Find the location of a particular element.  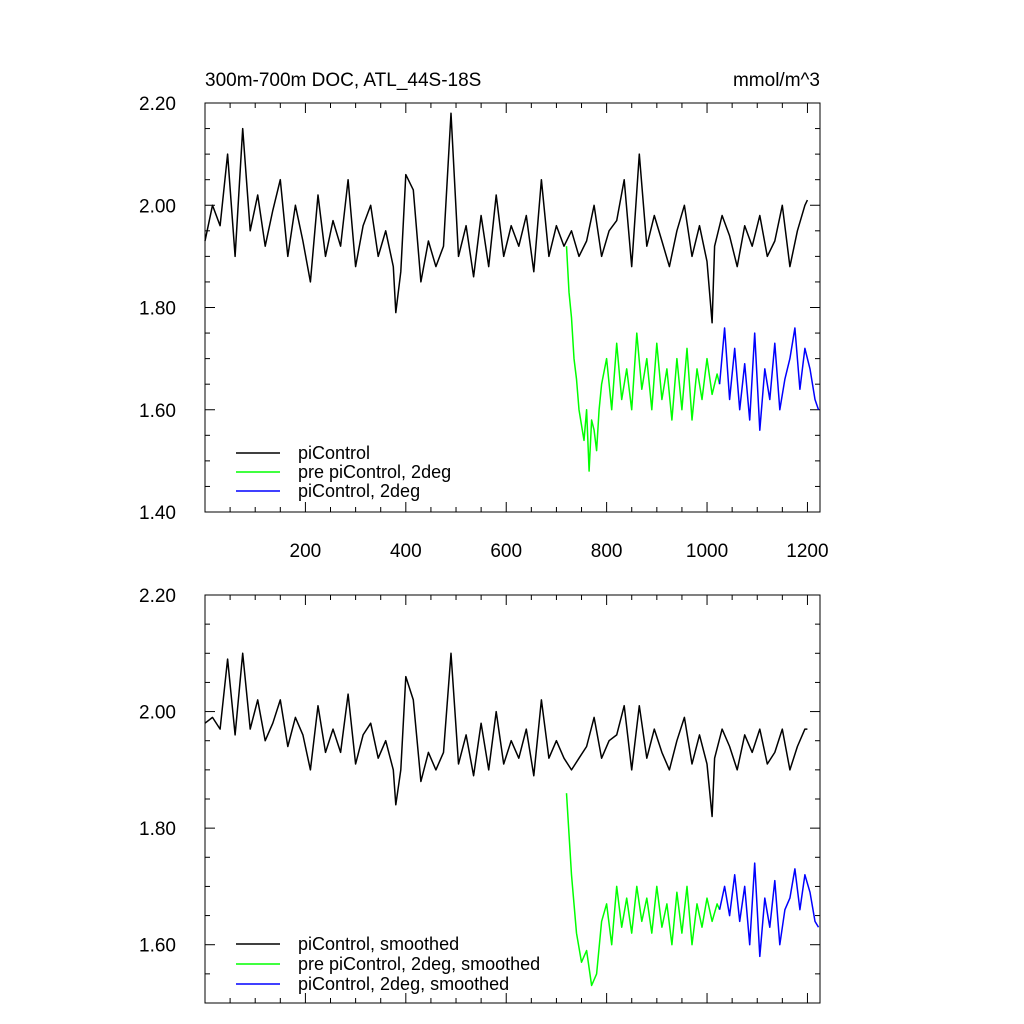

x-tick-label: 400 is located at coordinates (406, 551).